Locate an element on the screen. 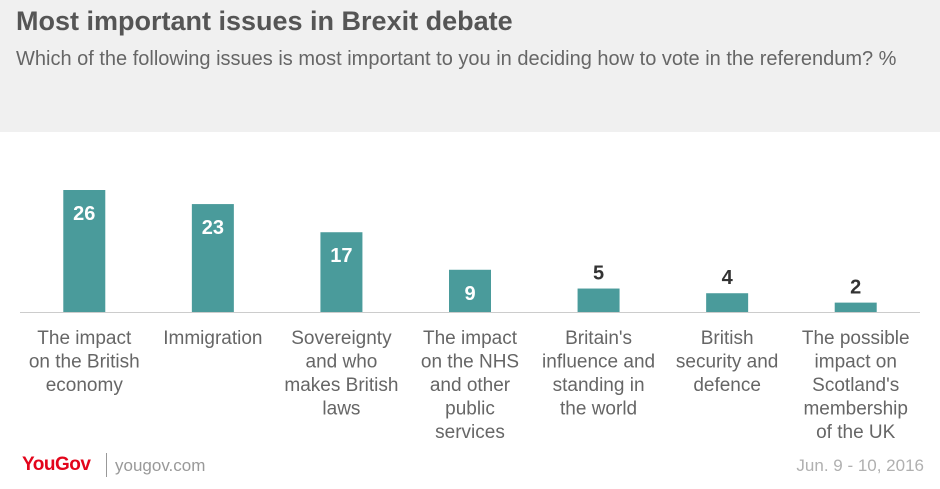 The image size is (940, 489). footer-website: yougov.com is located at coordinates (160, 465).